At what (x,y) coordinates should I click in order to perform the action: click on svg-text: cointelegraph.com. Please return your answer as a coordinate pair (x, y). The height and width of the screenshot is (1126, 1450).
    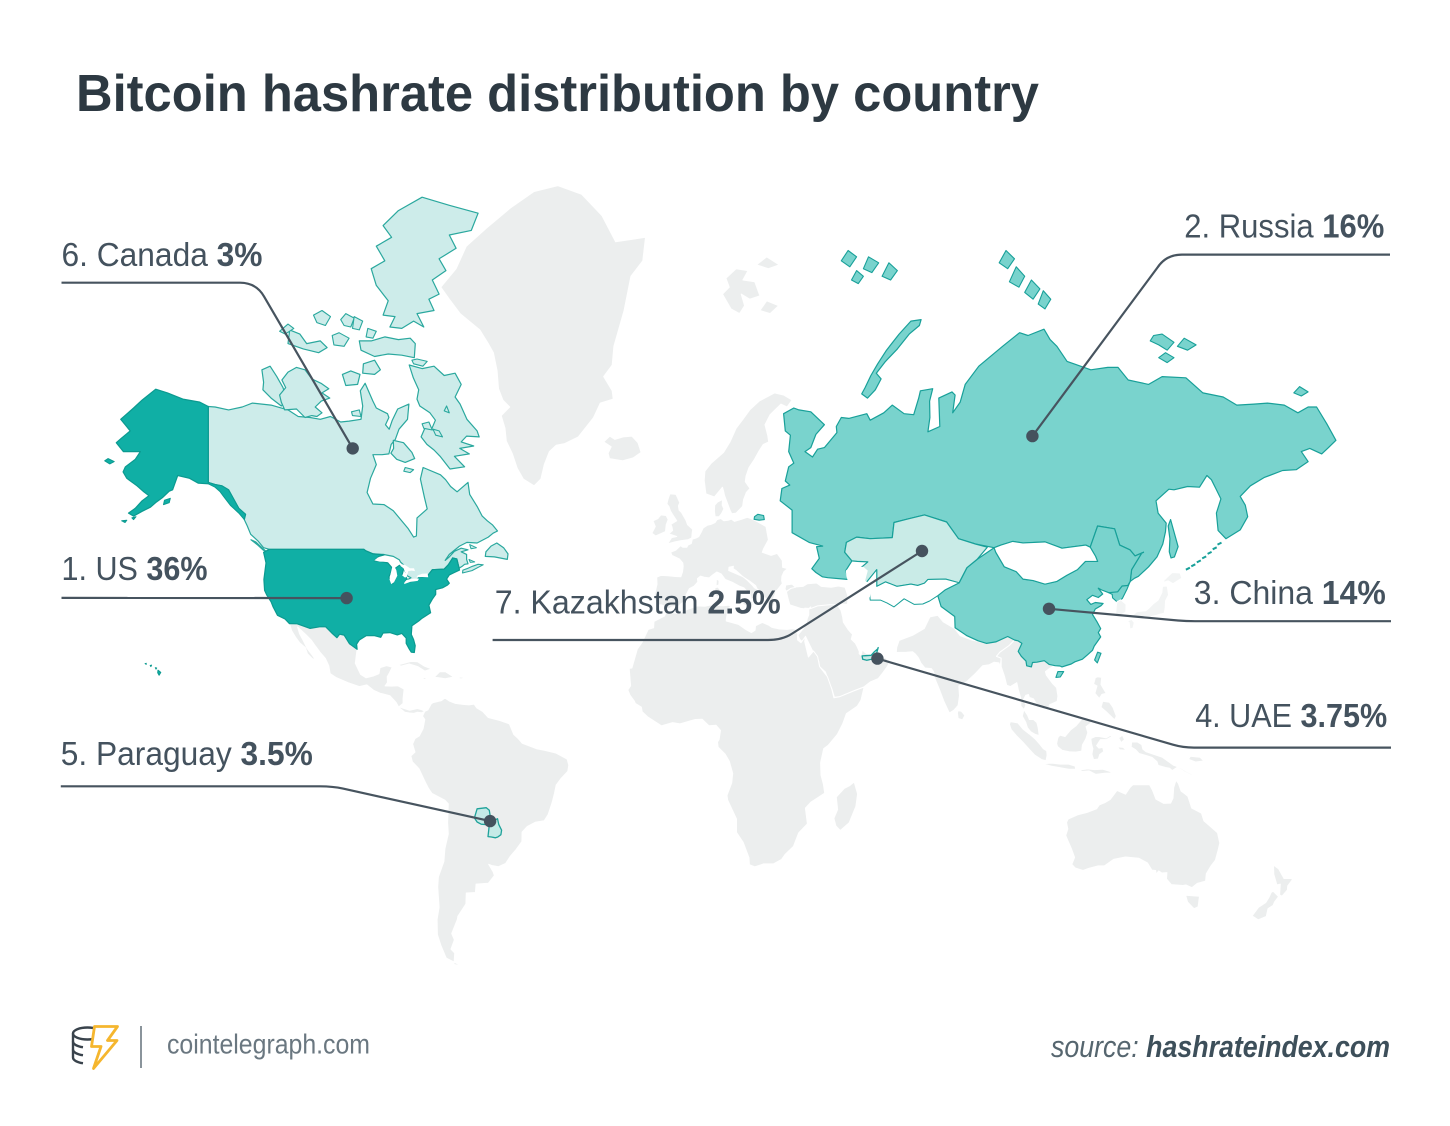
    Looking at the image, I should click on (268, 1044).